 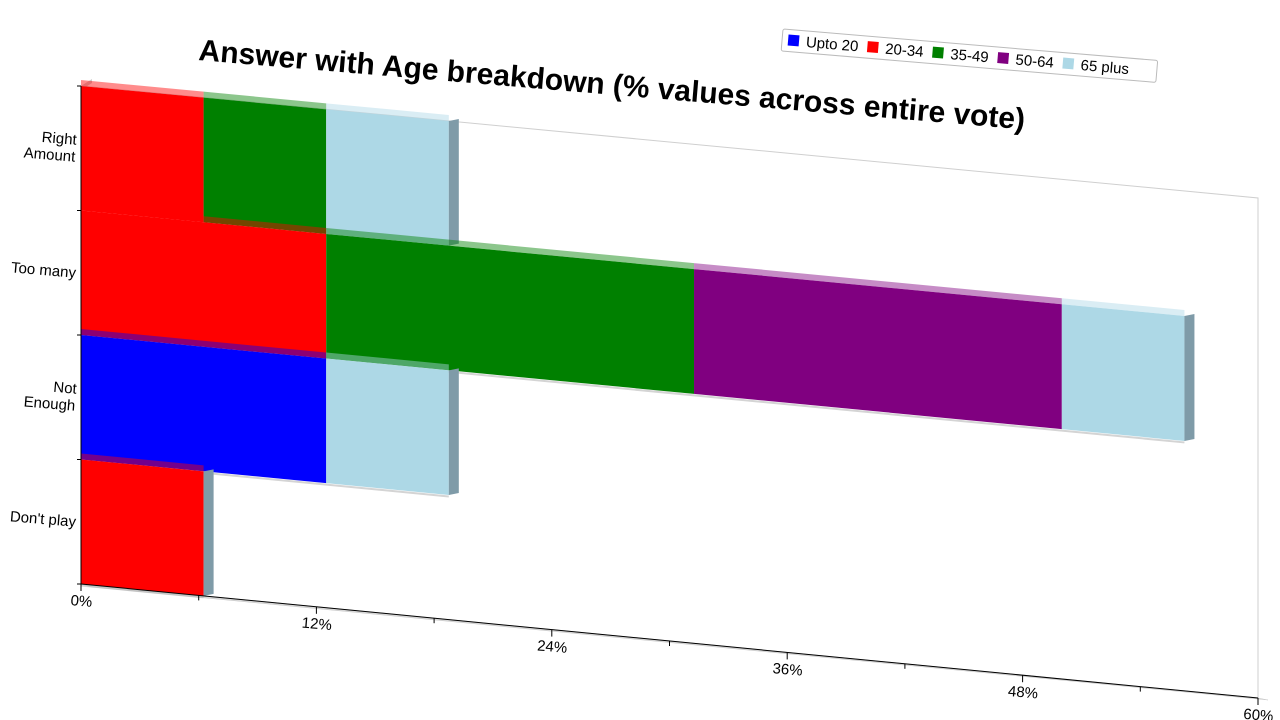 I want to click on category-label: Don't play, so click(x=43, y=519).